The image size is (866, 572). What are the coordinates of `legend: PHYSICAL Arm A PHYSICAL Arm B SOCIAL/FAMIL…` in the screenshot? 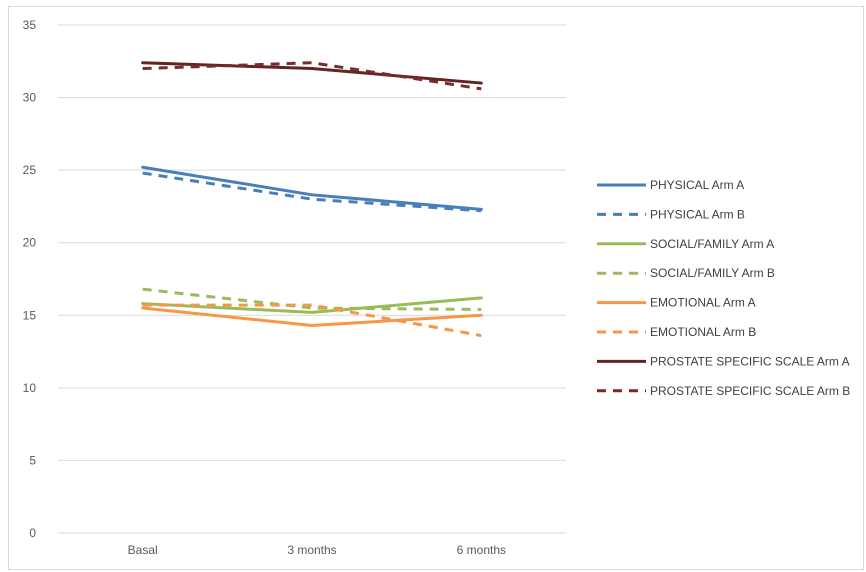 It's located at (723, 288).